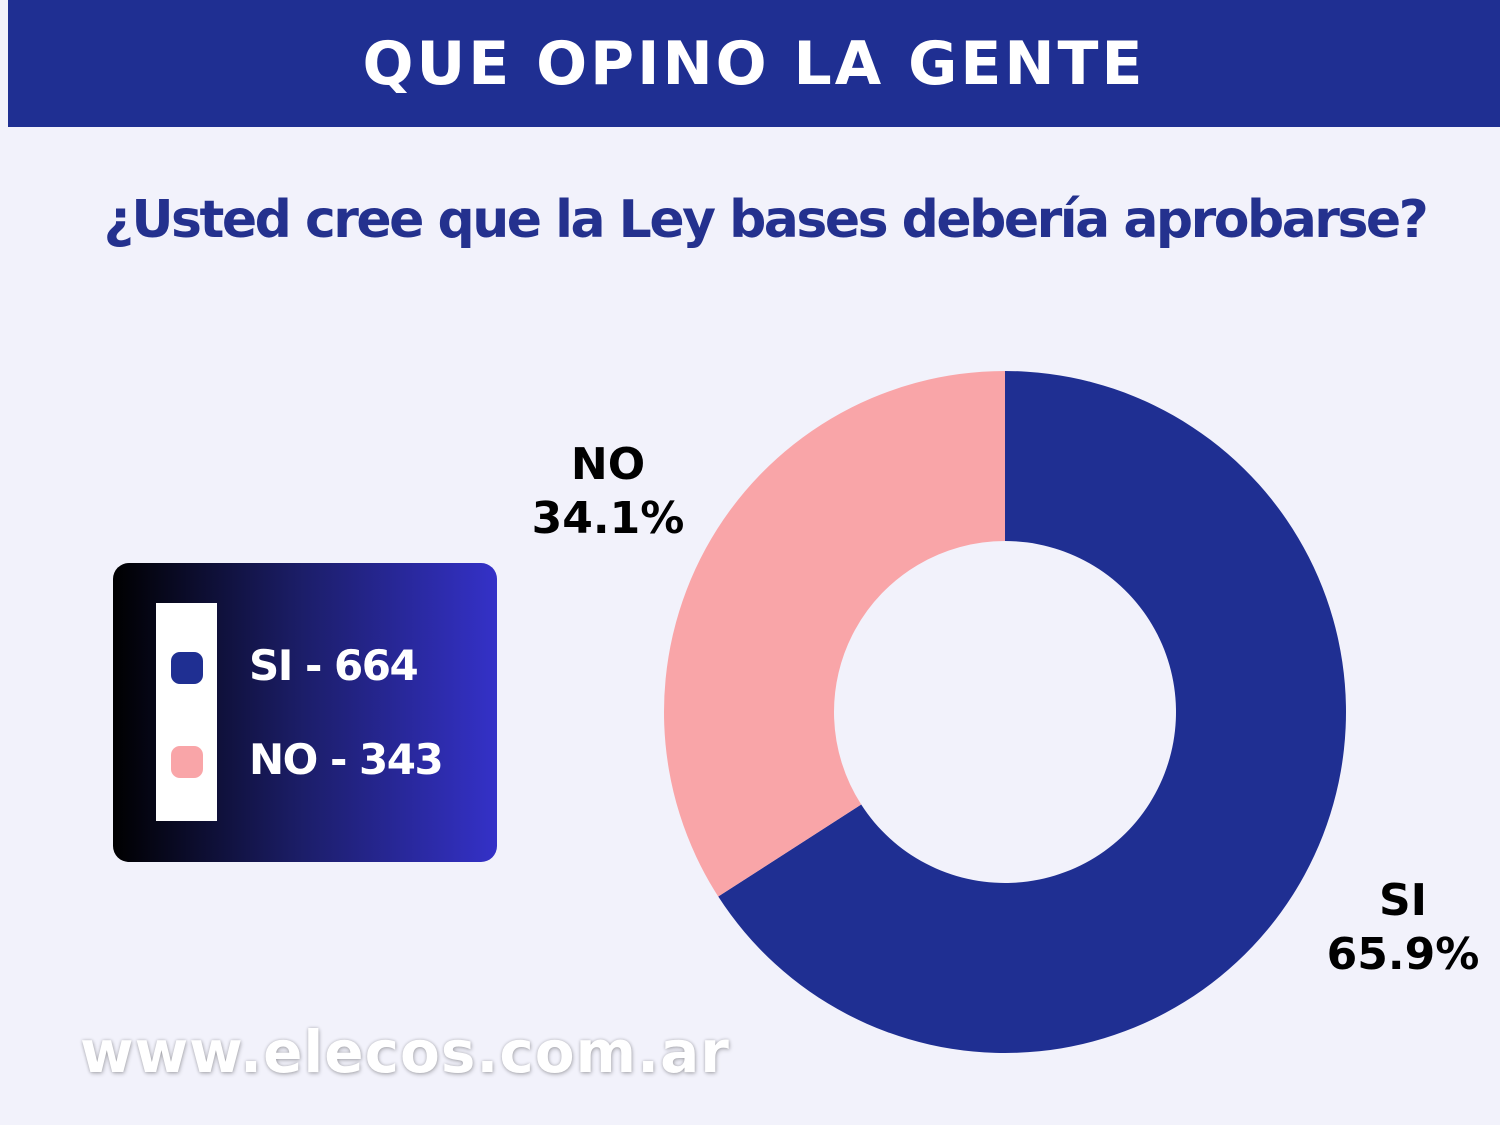 Image resolution: width=1500 pixels, height=1125 pixels. Describe the element at coordinates (187, 762) in the screenshot. I see `legend-swatch-no` at that location.